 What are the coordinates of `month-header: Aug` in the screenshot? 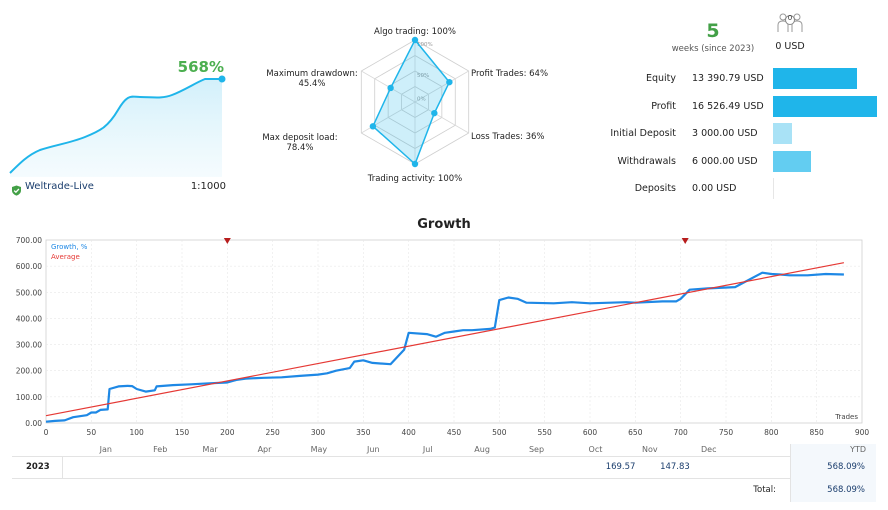 It's located at (482, 449).